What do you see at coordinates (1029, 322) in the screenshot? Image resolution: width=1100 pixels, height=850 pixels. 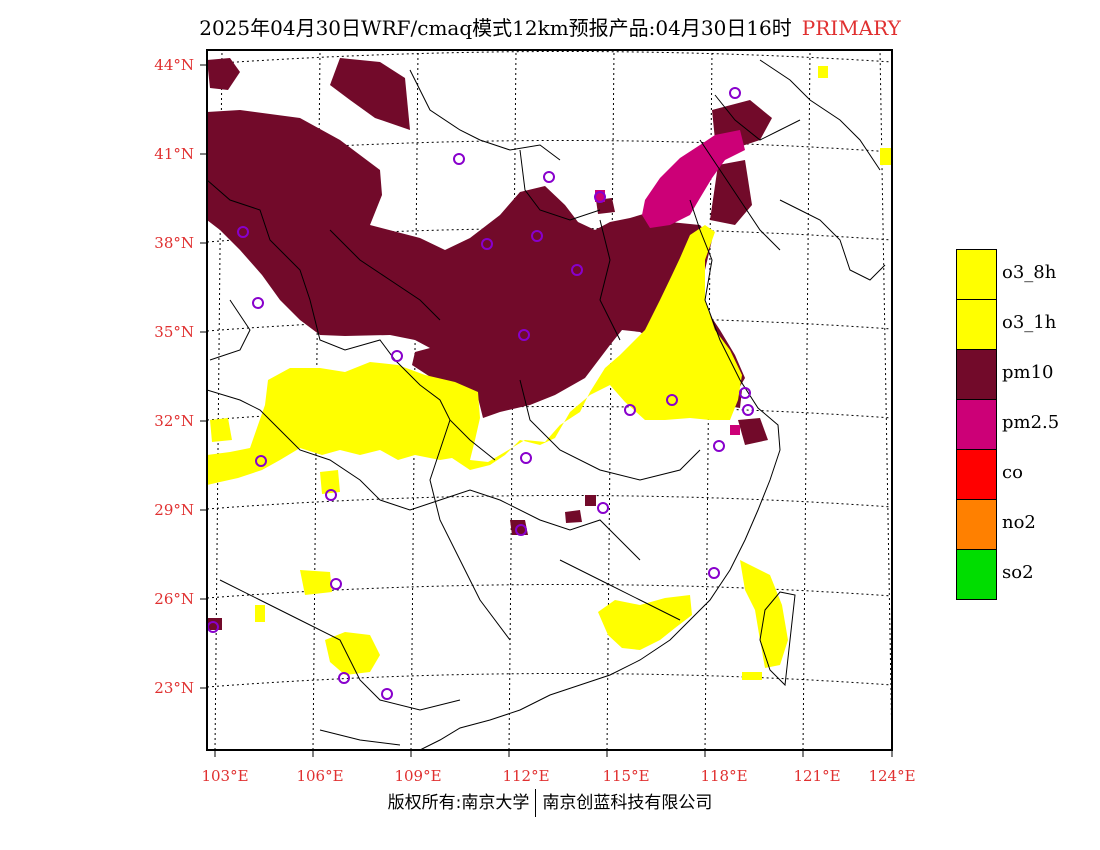 I see `legend-label: o3_1h` at bounding box center [1029, 322].